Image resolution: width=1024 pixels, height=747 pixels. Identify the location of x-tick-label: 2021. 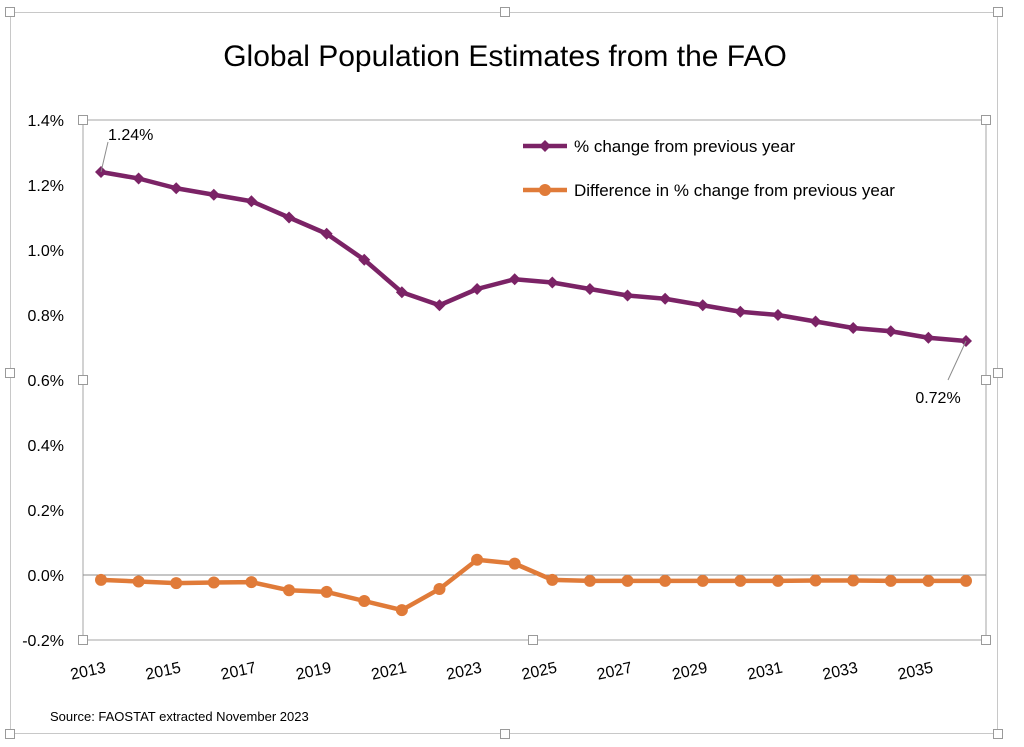
(389, 672).